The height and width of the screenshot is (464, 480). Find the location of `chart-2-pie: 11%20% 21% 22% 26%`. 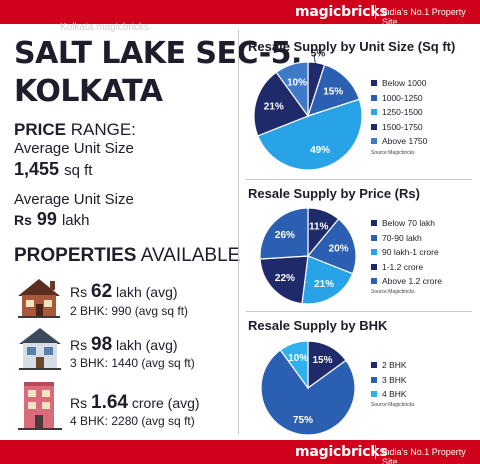

chart-2-pie: 11%20% 21% 22% 26% is located at coordinates (308, 256).